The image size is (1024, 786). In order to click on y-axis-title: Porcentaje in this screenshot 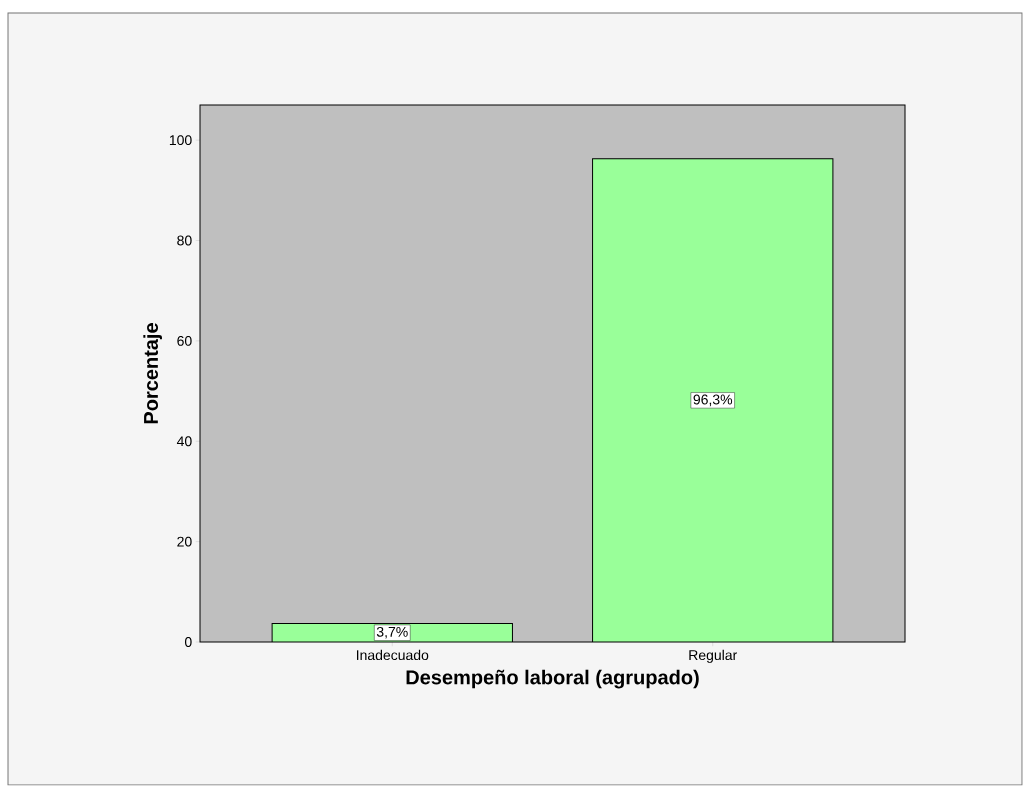, I will do `click(152, 373)`.